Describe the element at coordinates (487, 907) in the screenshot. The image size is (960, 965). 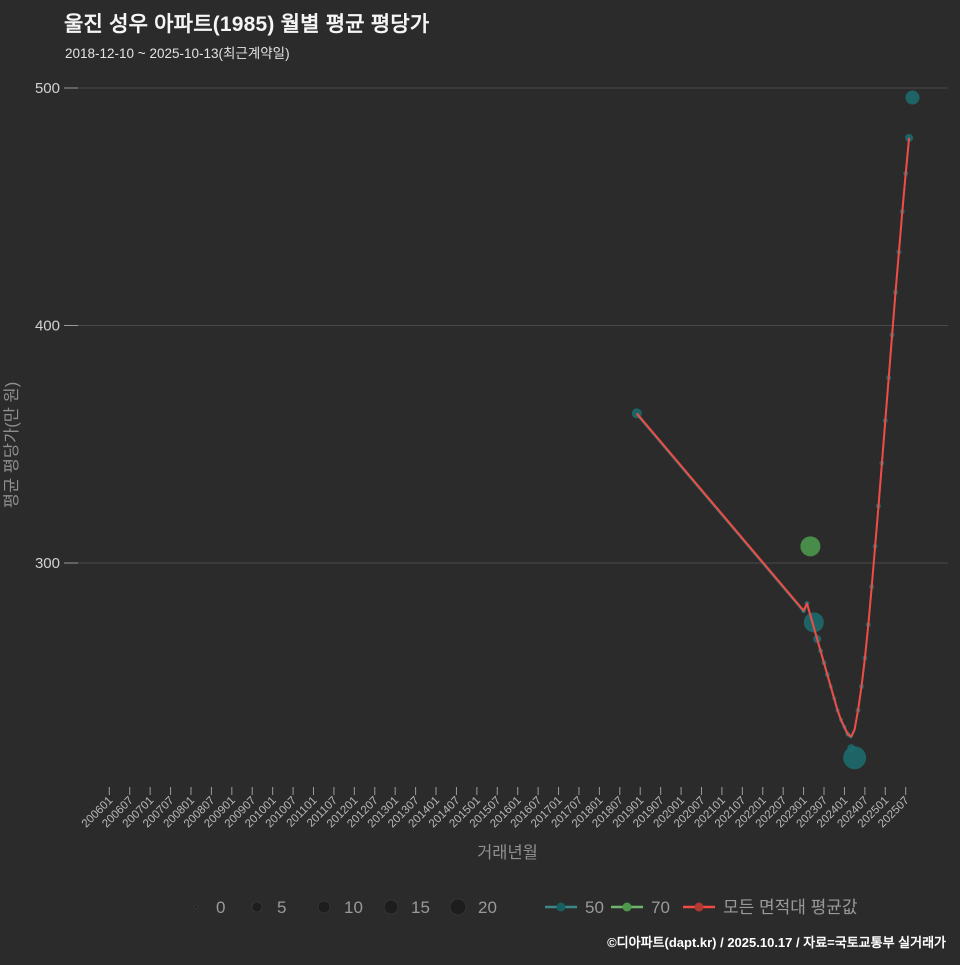
I see `legend-size-label: 20` at that location.